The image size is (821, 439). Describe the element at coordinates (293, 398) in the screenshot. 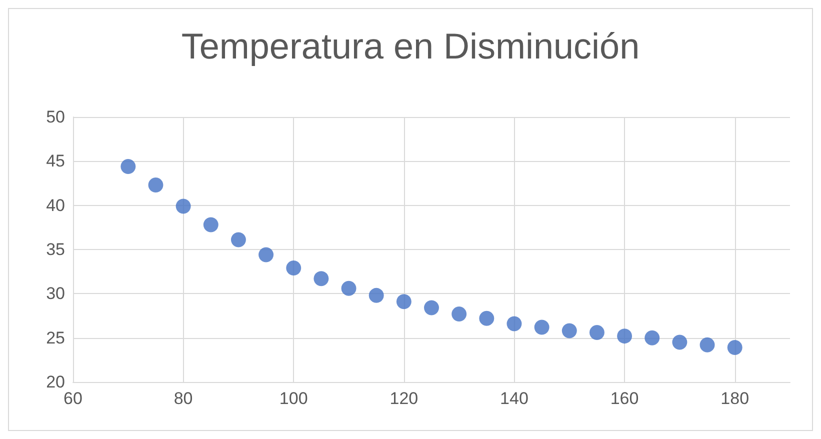

I see `x-tick-label: 100` at that location.